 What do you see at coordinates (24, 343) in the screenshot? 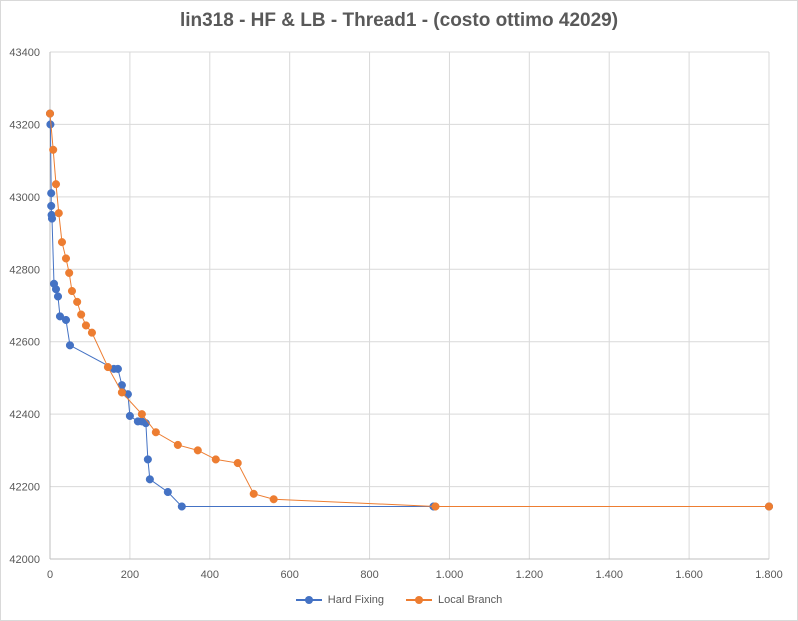
I see `y-tick-label: 42600` at bounding box center [24, 343].